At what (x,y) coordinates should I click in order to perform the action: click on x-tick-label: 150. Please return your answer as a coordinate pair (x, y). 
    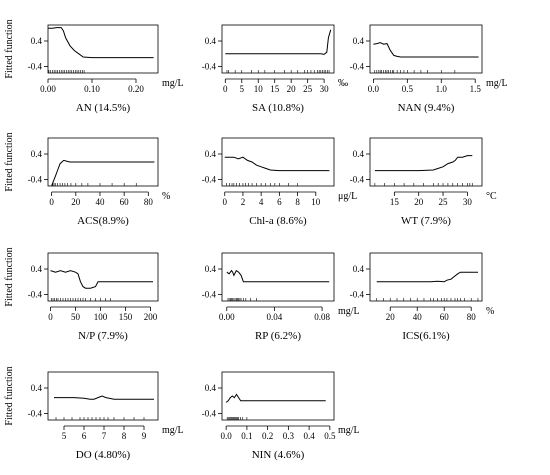
    Looking at the image, I should click on (126, 317).